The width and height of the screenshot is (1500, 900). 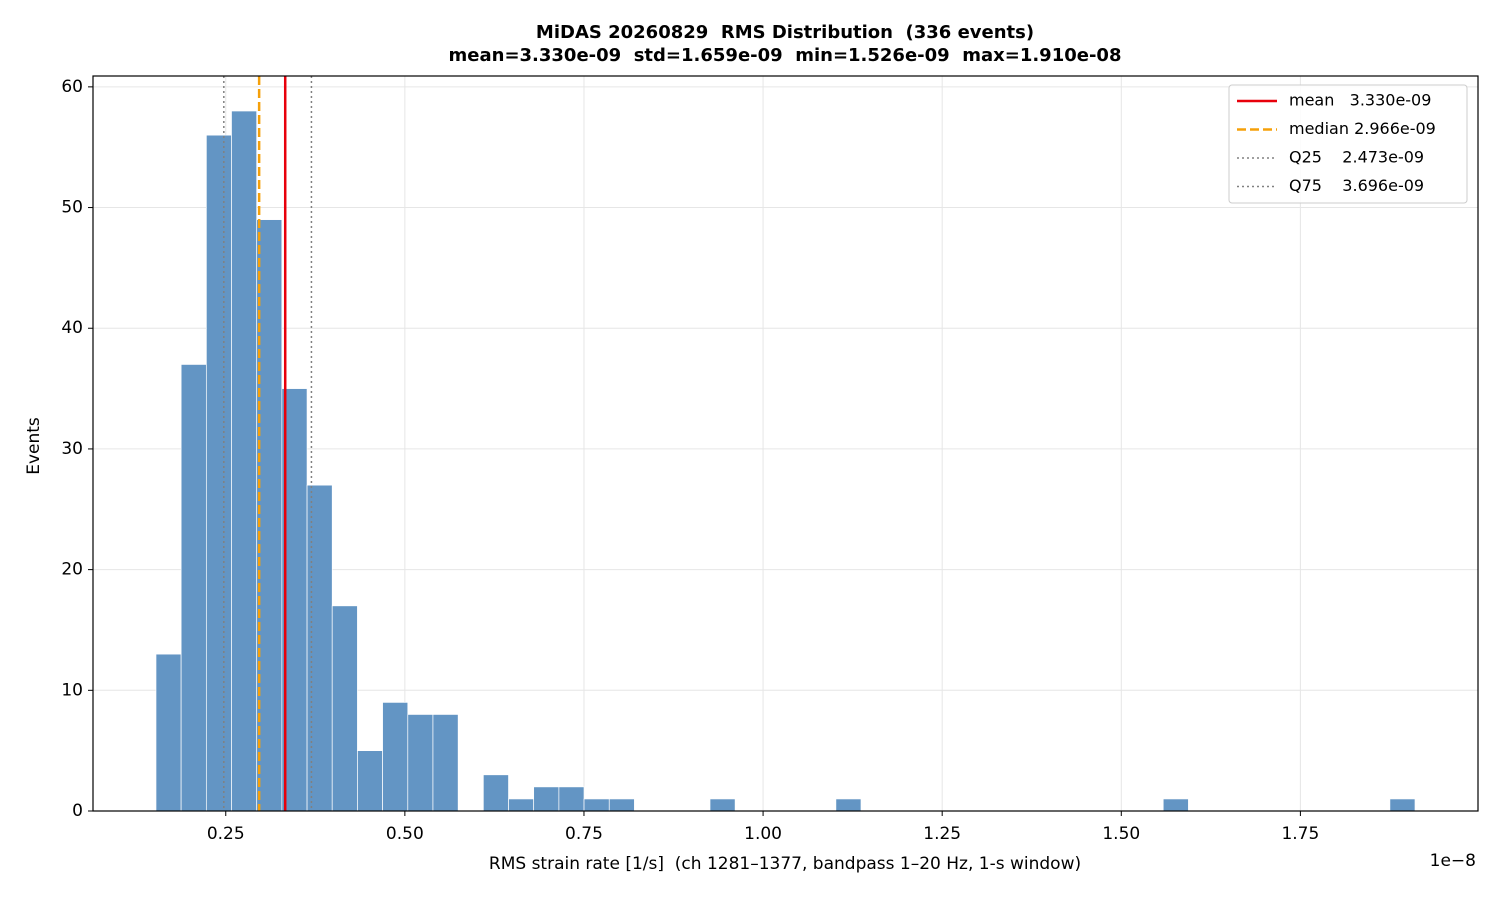 I want to click on x-tick-label: 1.75, so click(x=1300, y=834).